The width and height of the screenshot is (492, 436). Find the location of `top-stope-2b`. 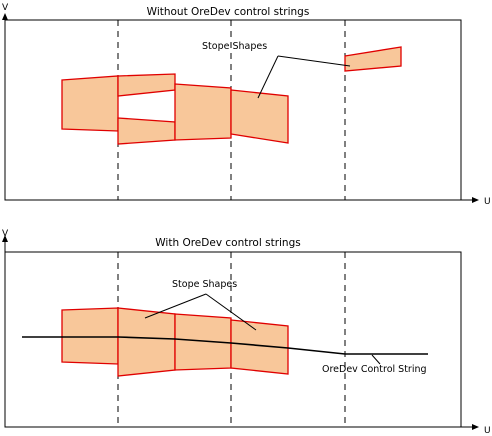

top-stope-2b is located at coordinates (146, 131).